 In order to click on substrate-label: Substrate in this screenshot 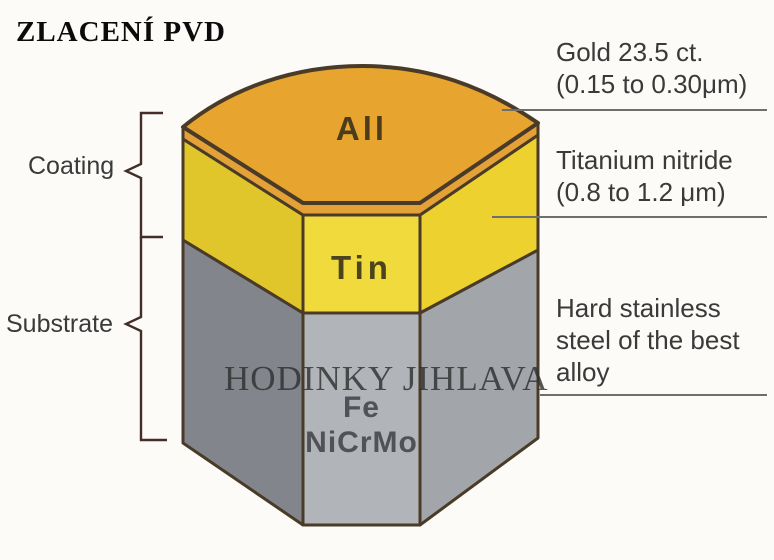, I will do `click(60, 324)`.